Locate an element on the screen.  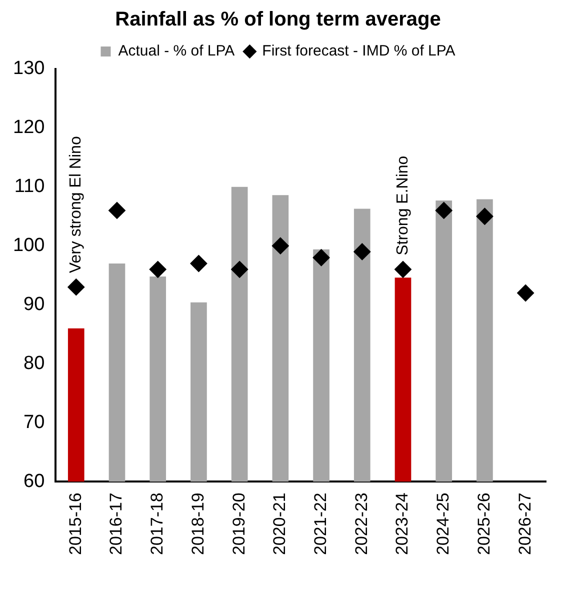
legend-label: First forecast - IMD % of LPA is located at coordinates (359, 51).